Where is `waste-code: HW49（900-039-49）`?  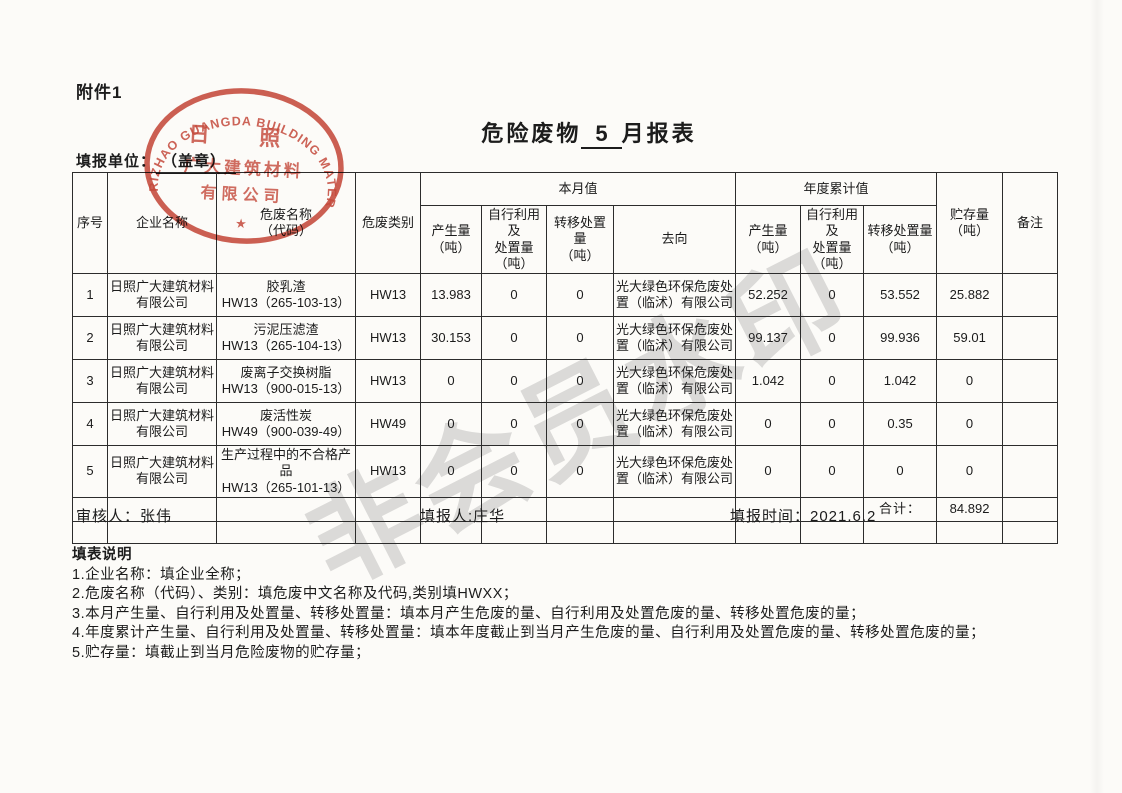
waste-code: HW49（900-039-49） is located at coordinates (286, 431).